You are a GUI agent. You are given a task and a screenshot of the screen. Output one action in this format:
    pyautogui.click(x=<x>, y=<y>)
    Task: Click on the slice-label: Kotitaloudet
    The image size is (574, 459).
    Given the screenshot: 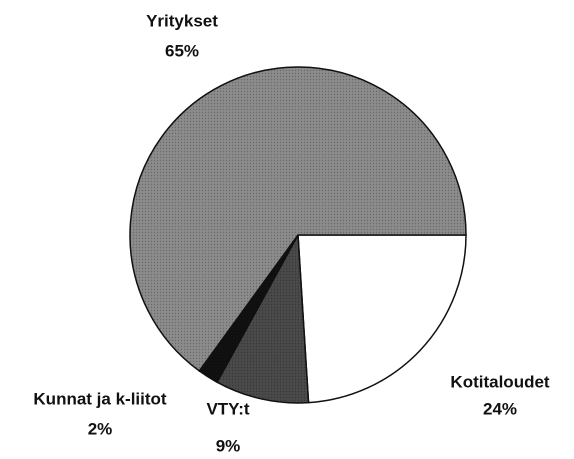 What is the action you would take?
    pyautogui.click(x=499, y=381)
    